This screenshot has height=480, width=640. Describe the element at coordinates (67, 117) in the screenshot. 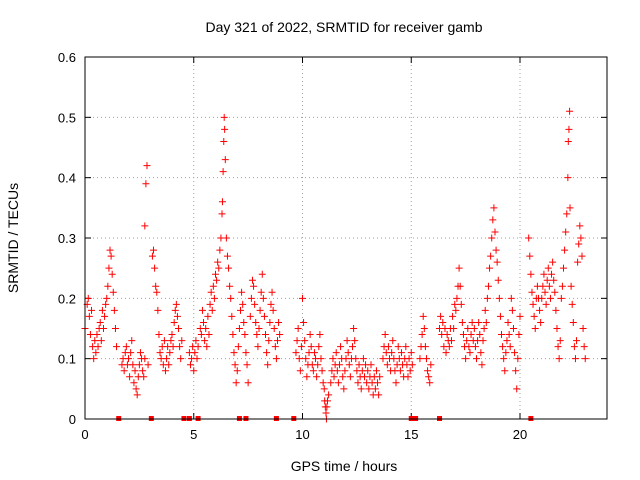

I see `y-tick-label: 0.5` at that location.